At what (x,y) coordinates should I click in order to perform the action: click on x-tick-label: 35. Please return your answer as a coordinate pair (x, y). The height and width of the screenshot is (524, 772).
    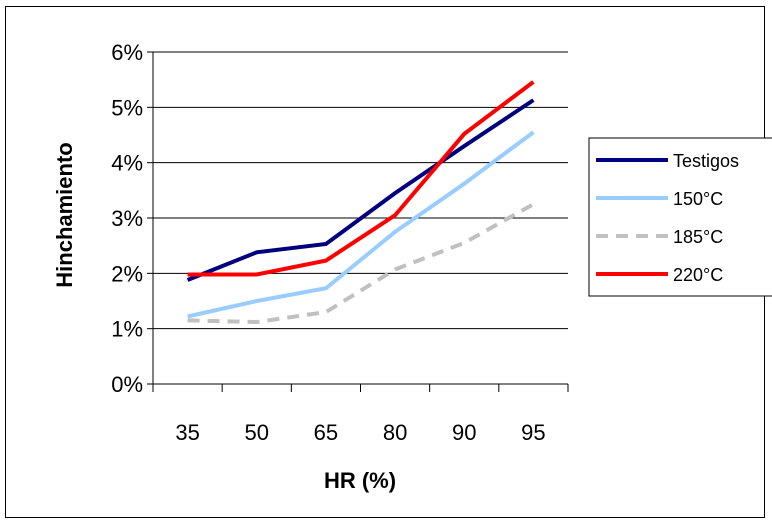
    Looking at the image, I should click on (187, 432).